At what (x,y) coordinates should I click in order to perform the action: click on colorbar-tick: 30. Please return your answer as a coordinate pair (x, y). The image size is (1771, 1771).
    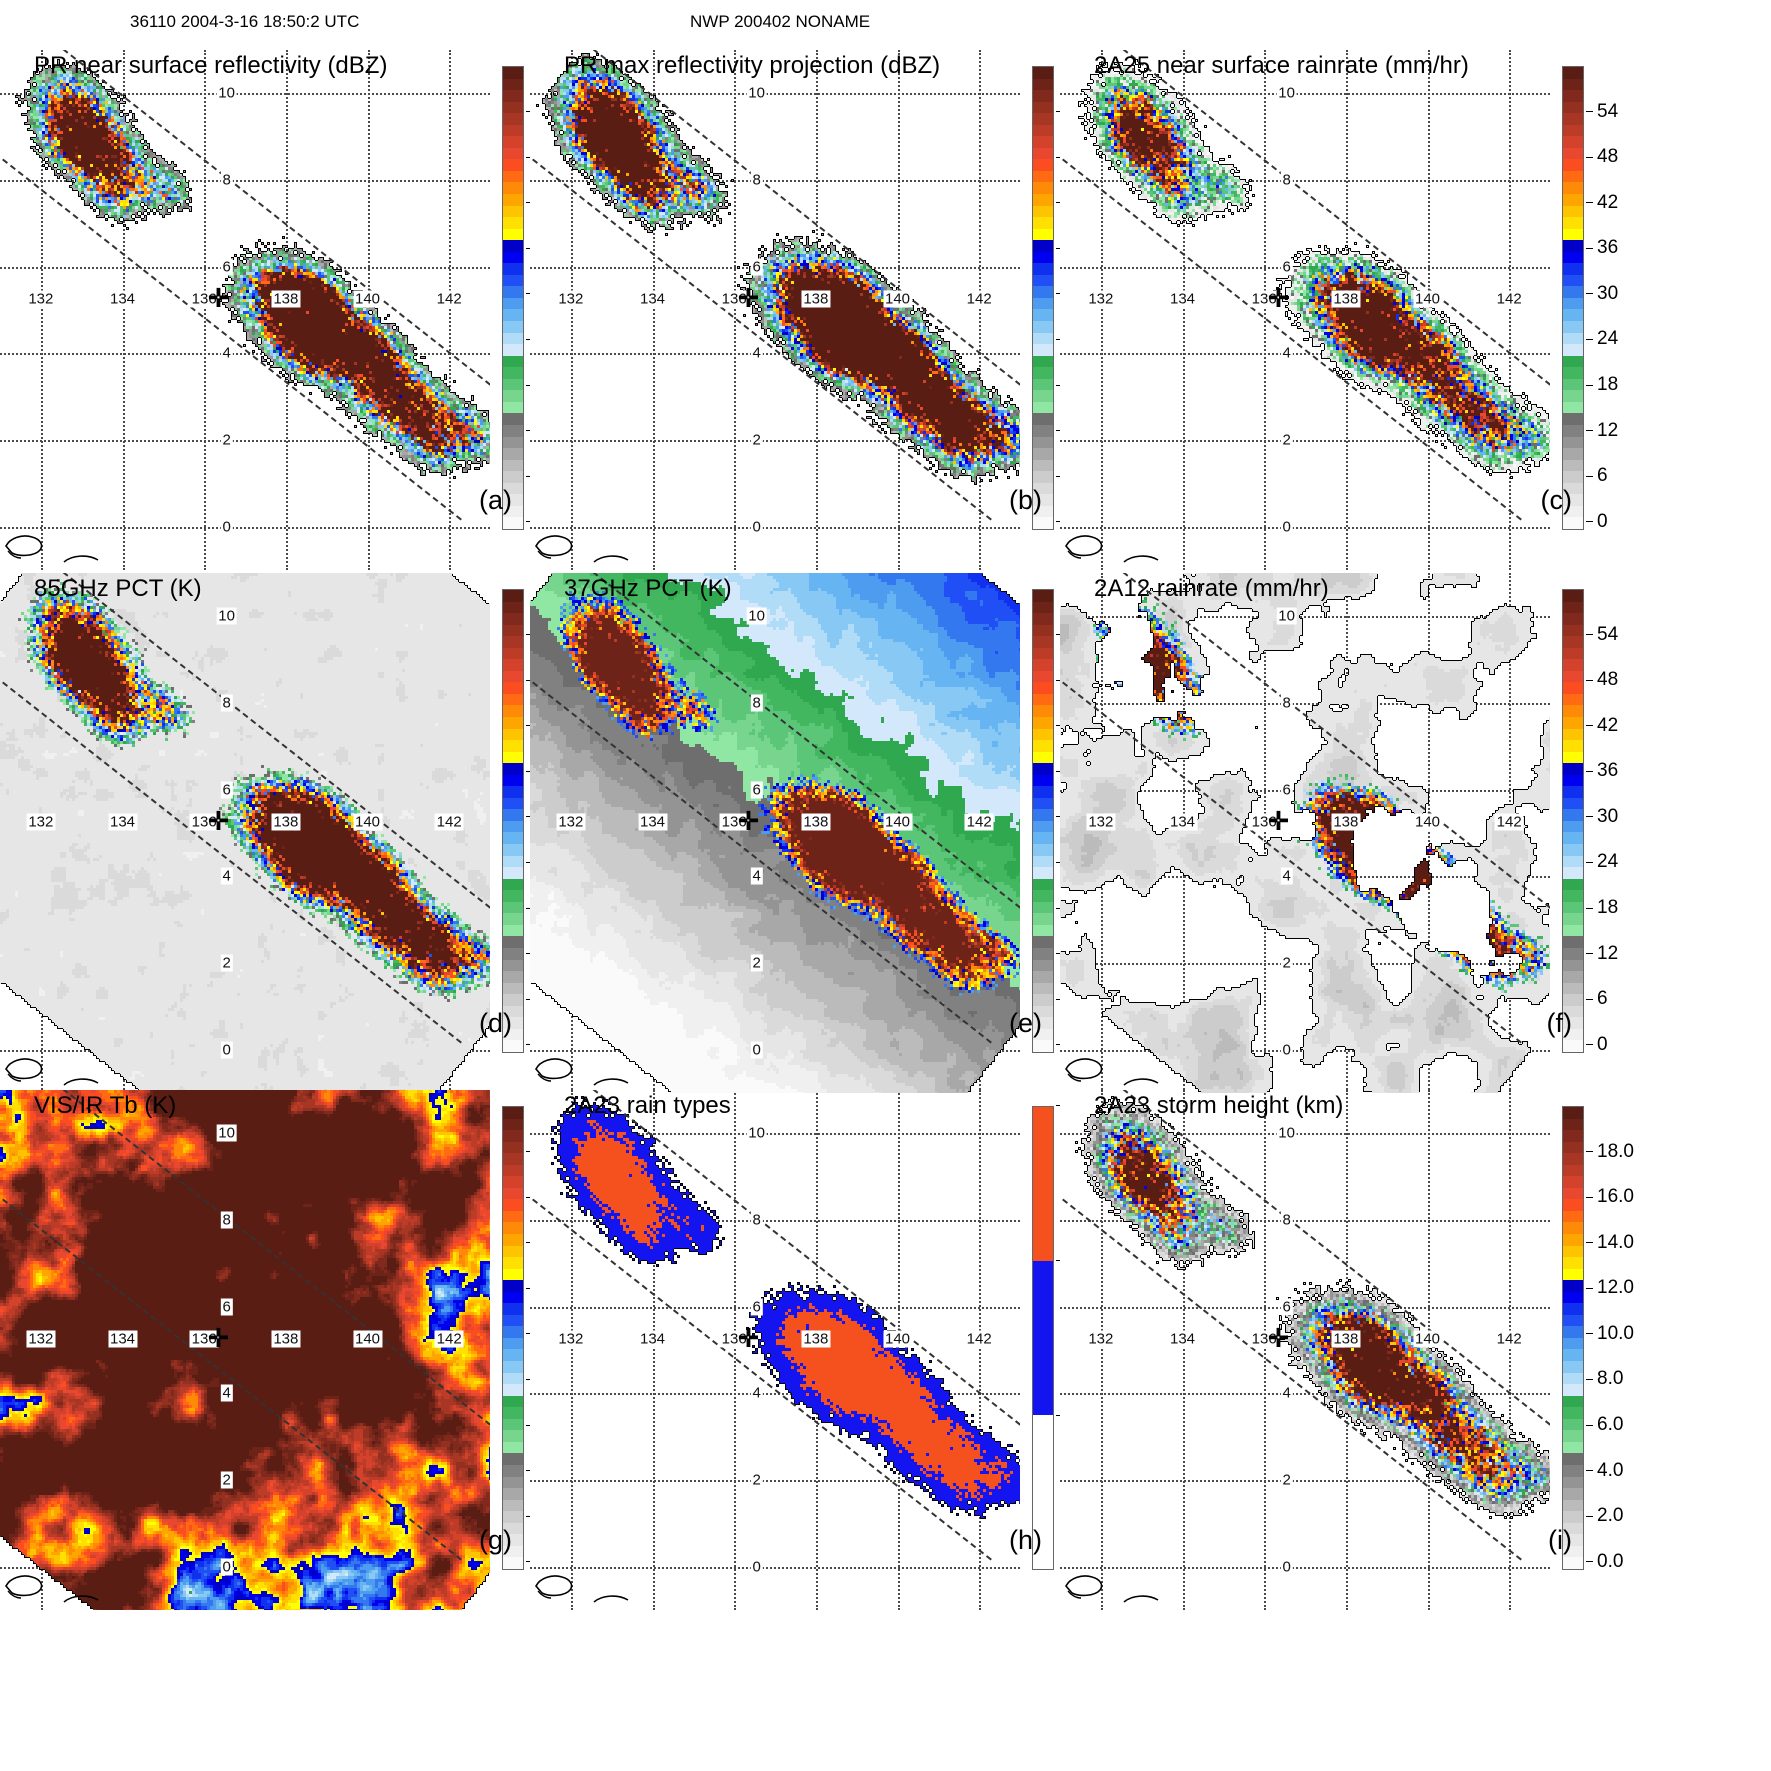
    Looking at the image, I should click on (1602, 817).